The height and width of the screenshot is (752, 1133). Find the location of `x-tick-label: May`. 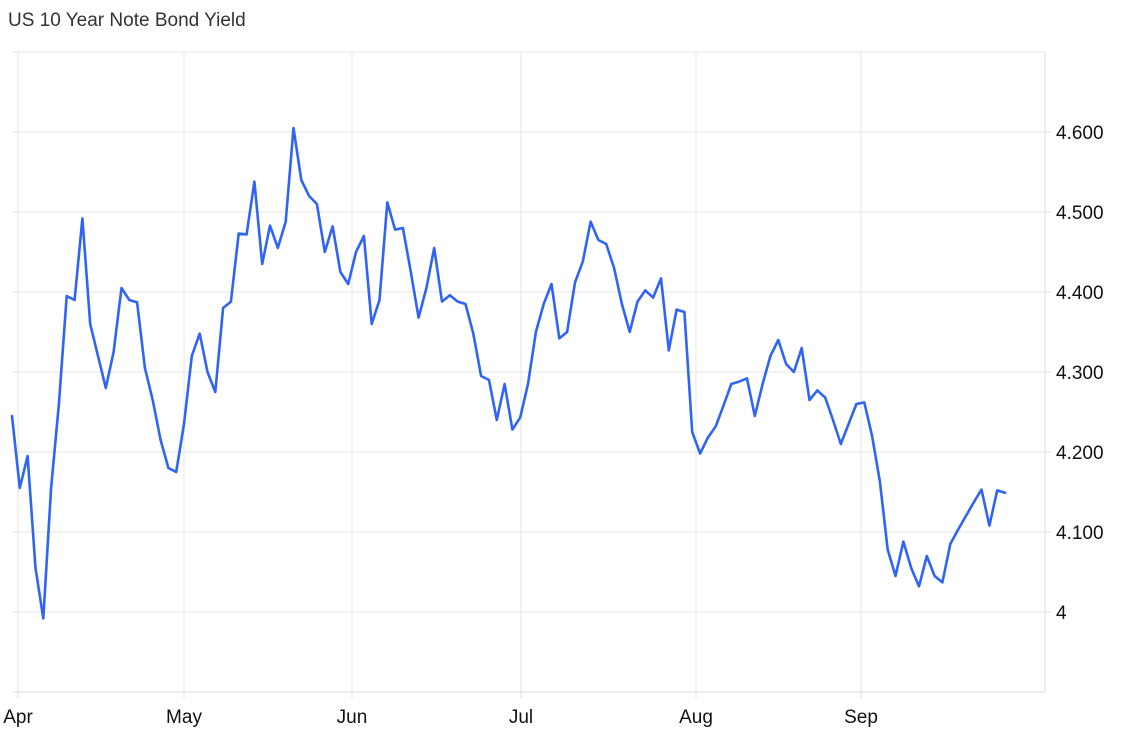

x-tick-label: May is located at coordinates (184, 717).